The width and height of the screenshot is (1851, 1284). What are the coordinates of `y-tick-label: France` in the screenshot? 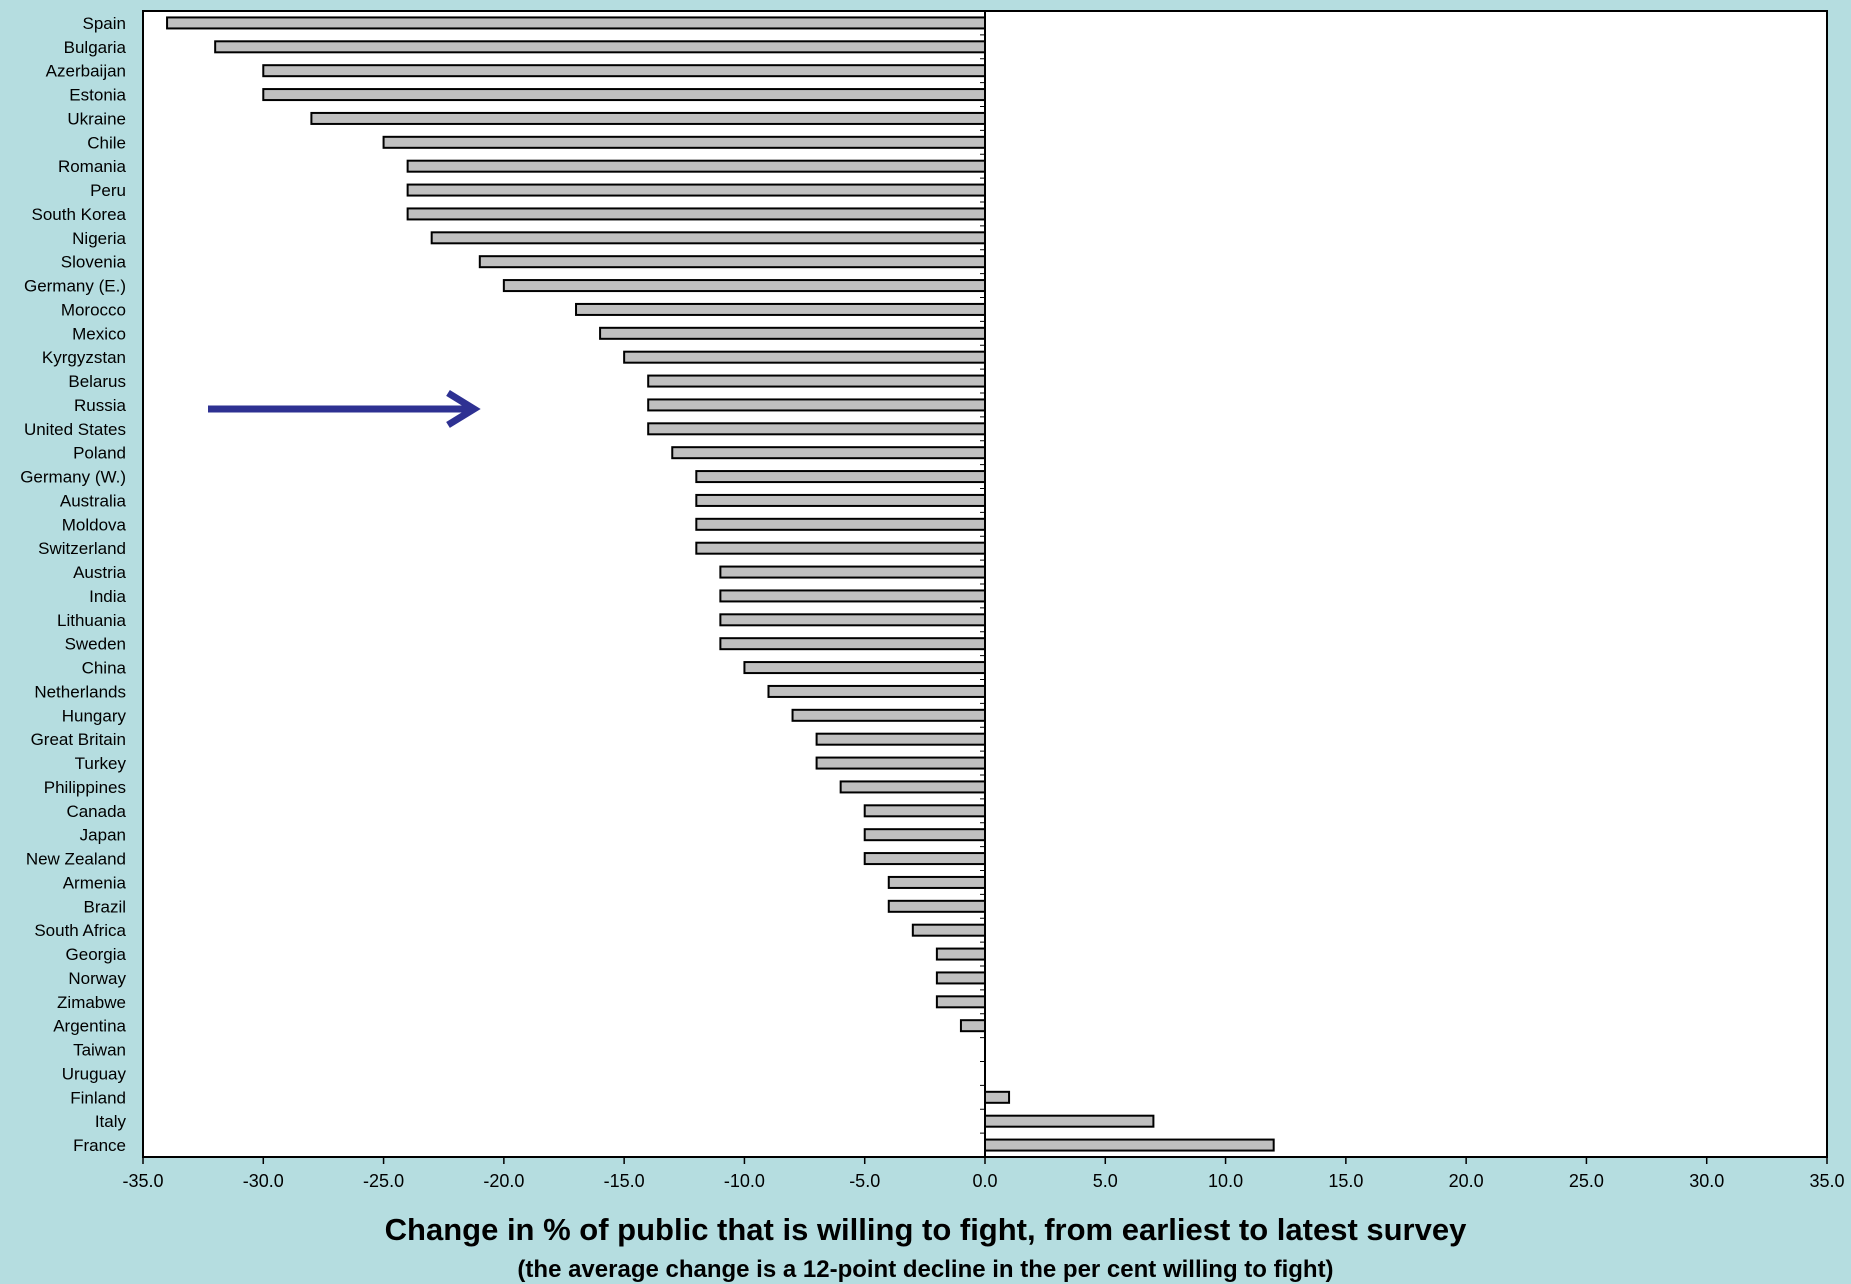 It's located at (99, 1145).